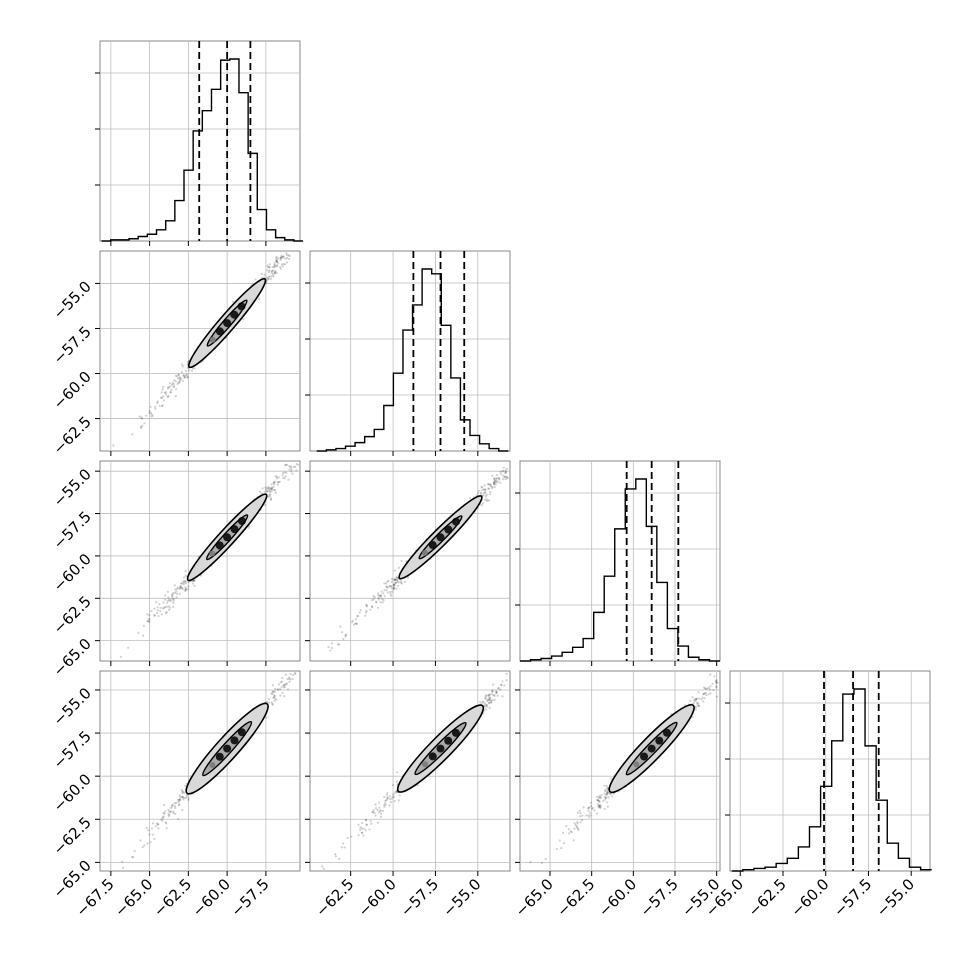  What do you see at coordinates (830, 771) in the screenshot?
I see `panel-frame` at bounding box center [830, 771].